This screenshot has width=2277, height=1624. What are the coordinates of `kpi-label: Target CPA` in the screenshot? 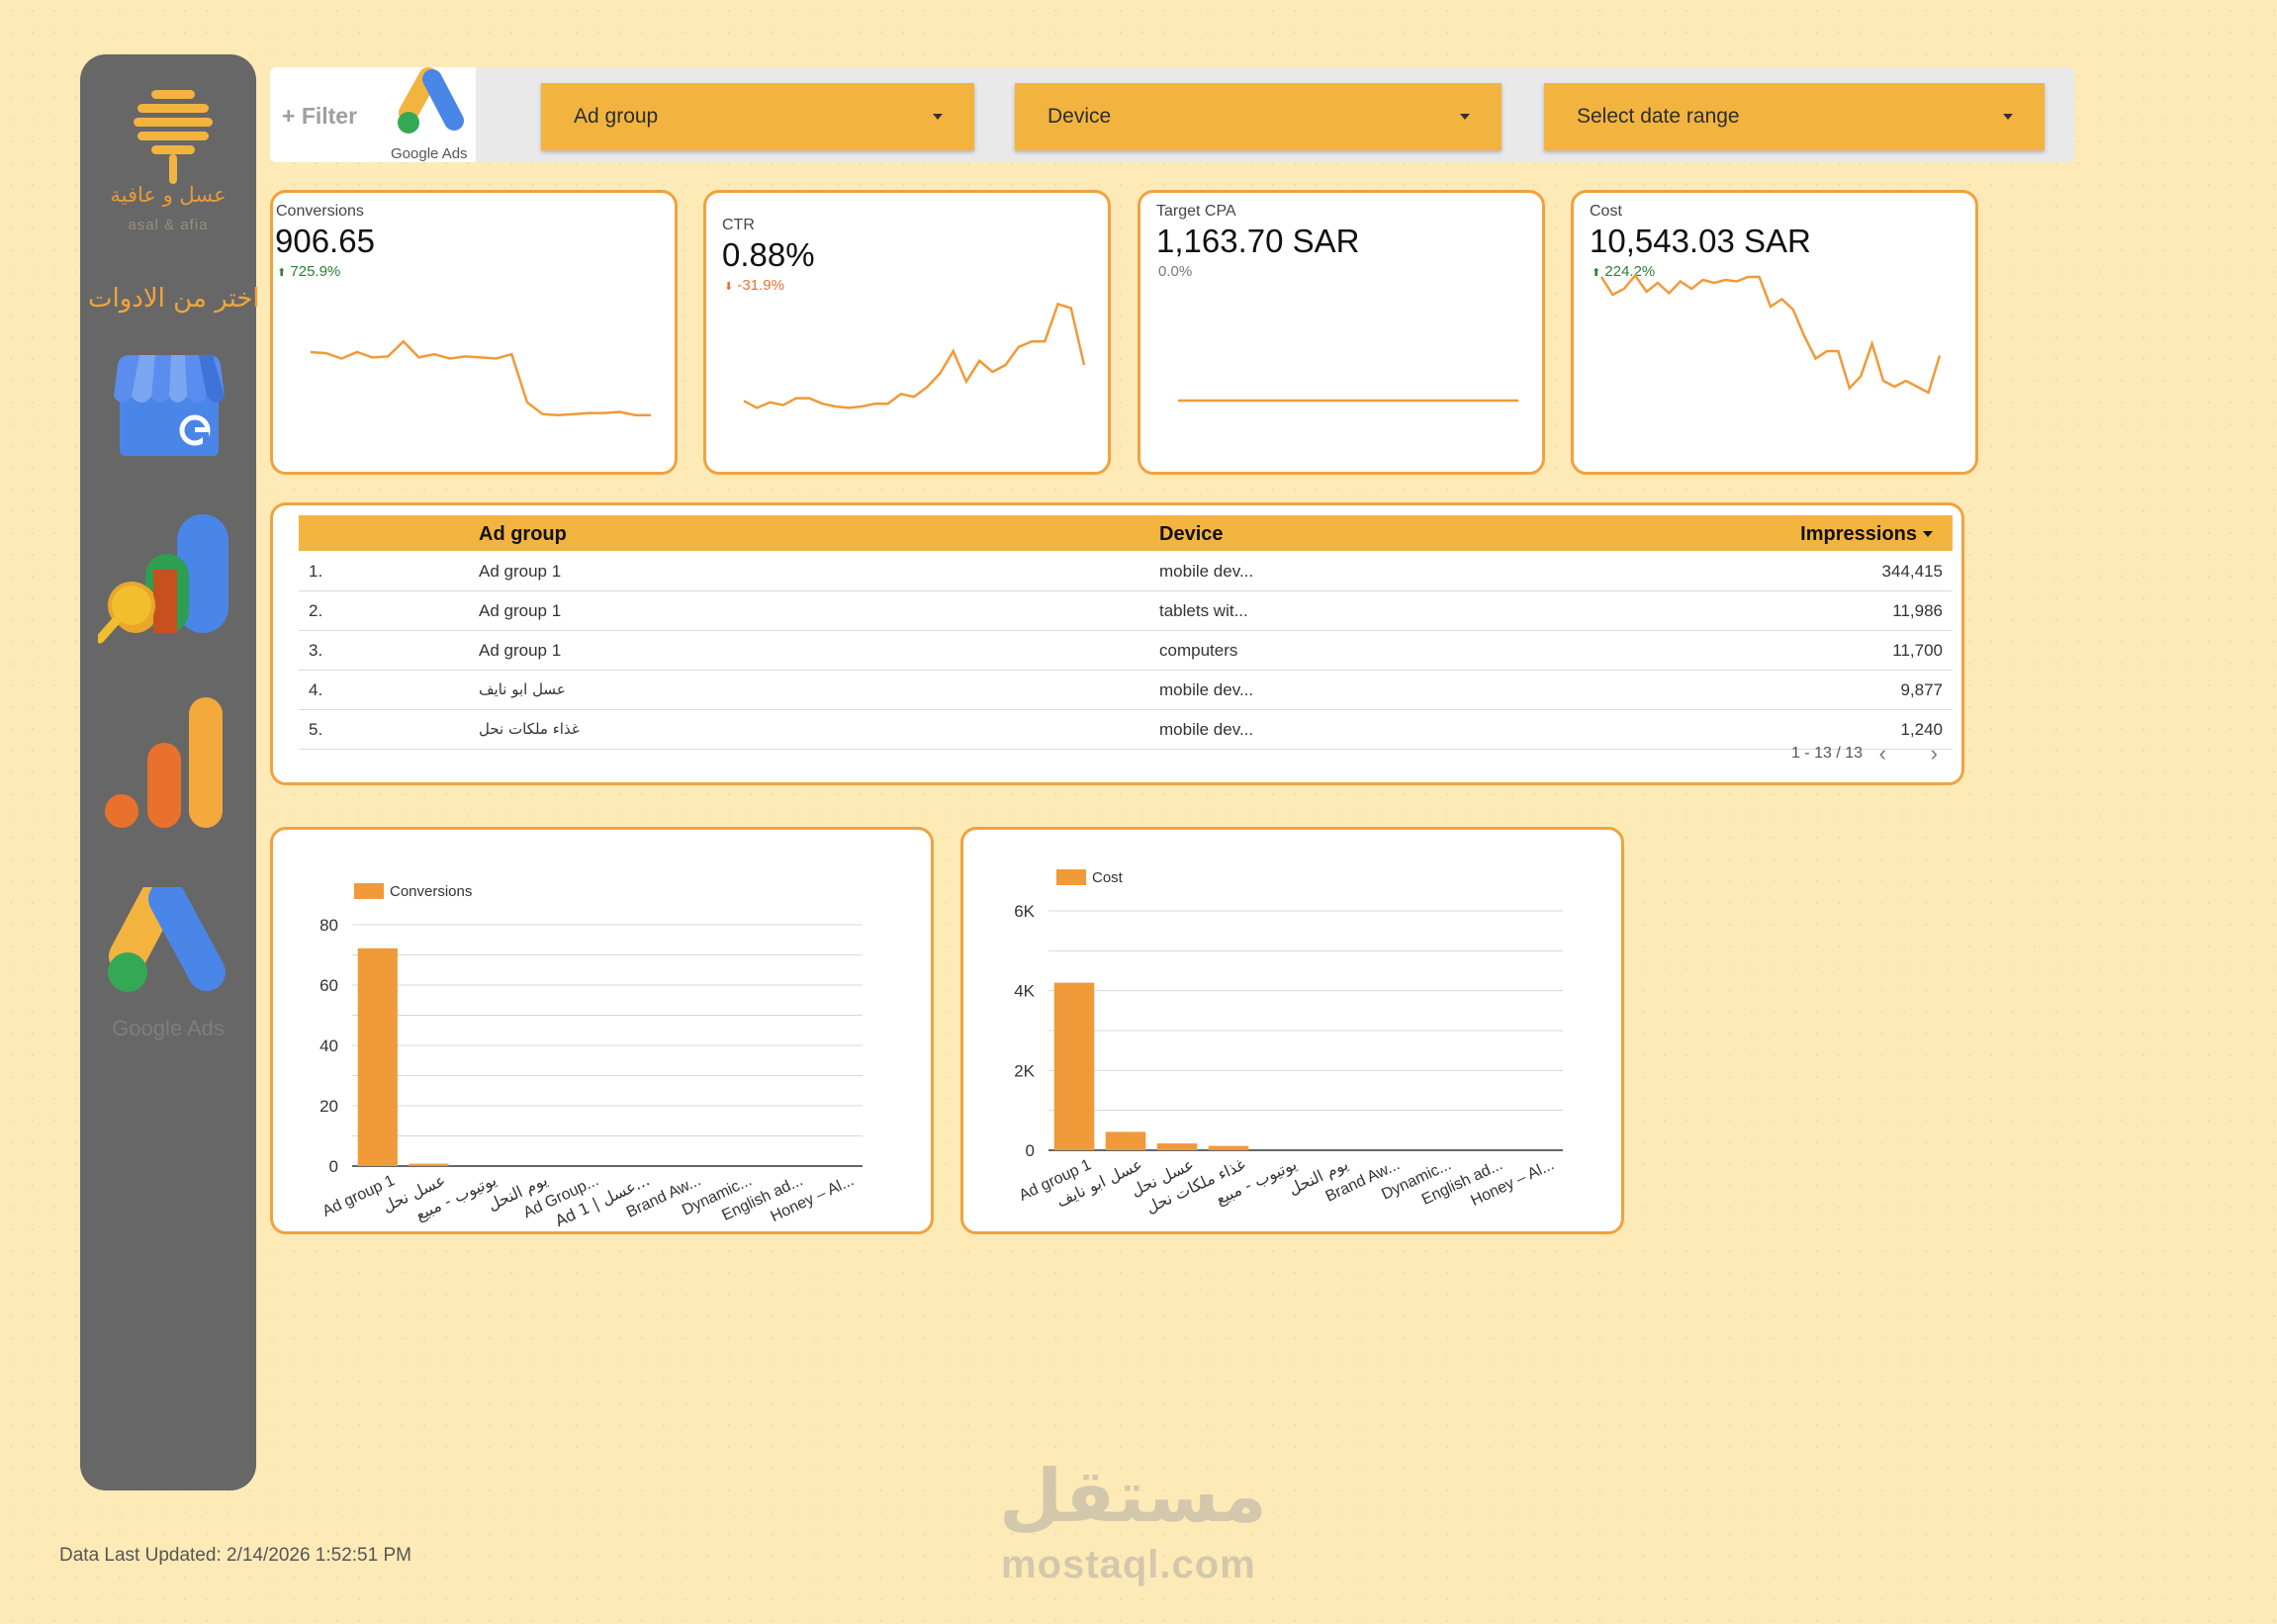 It's located at (1196, 211).